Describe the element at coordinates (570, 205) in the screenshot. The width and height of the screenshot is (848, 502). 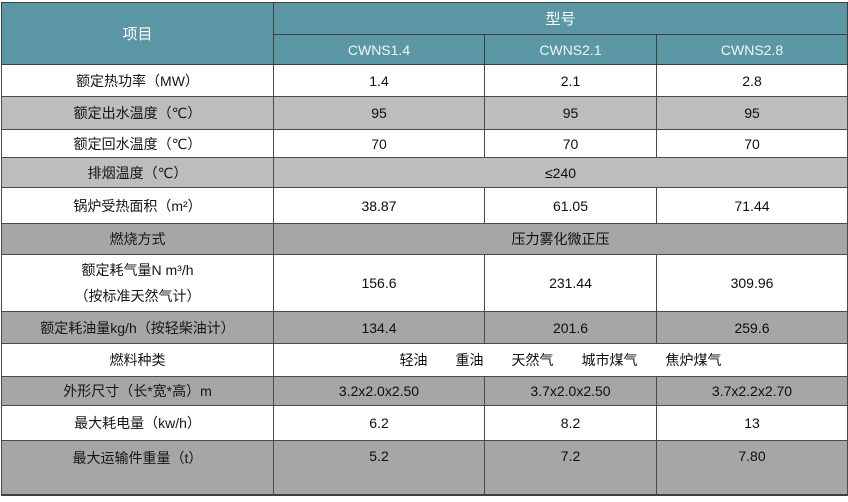
I see `value-cell: 61.05` at that location.